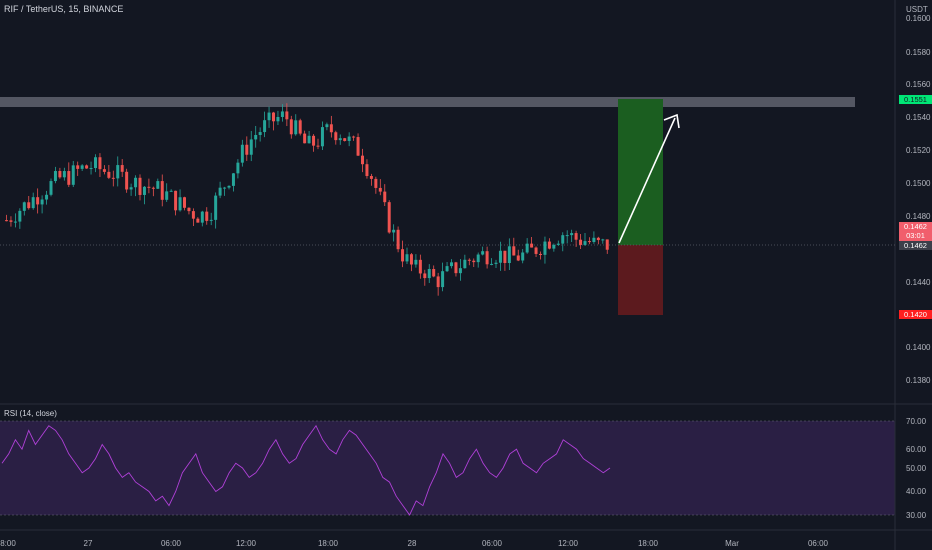  What do you see at coordinates (918, 216) in the screenshot?
I see `price-label: 0.1480` at bounding box center [918, 216].